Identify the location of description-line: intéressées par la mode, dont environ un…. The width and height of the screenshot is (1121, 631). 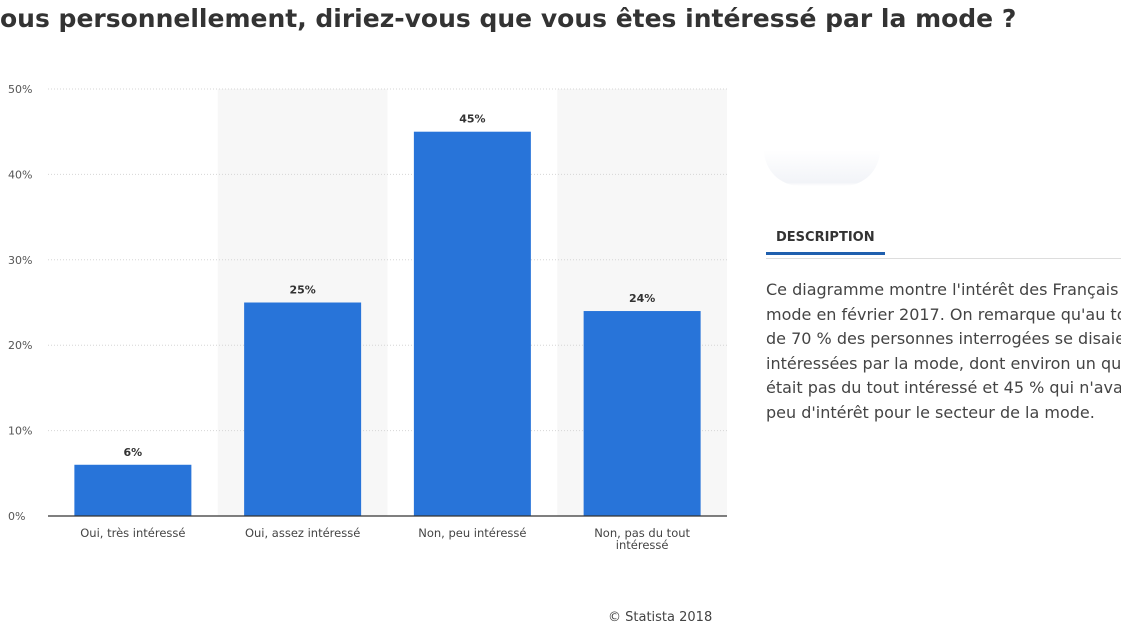
(943, 363).